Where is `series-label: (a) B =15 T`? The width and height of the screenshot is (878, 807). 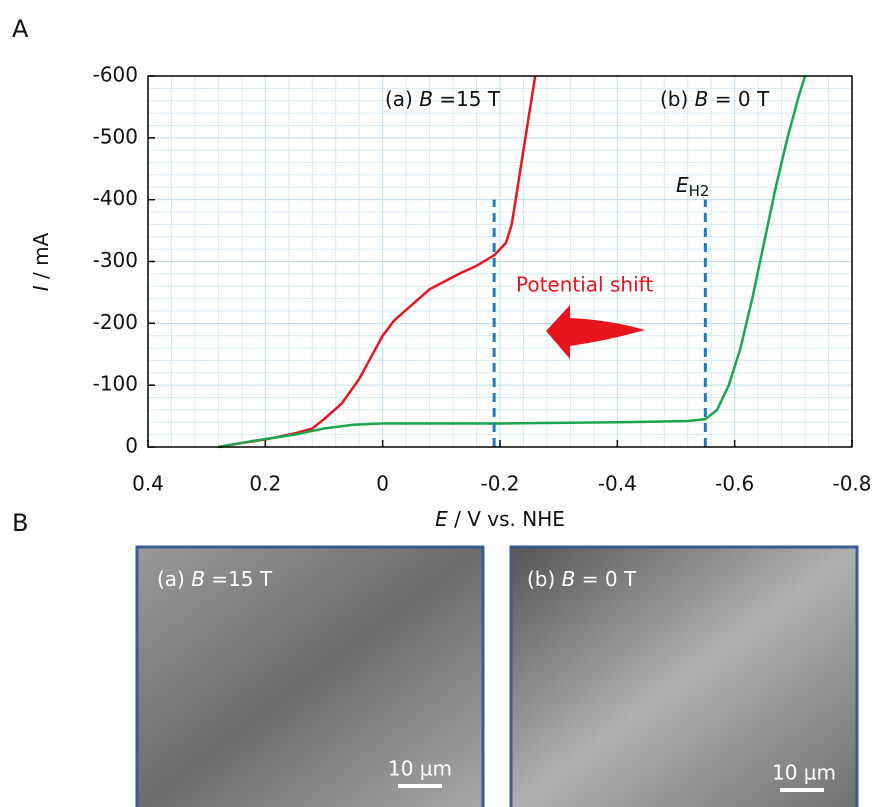 series-label: (a) B =15 T is located at coordinates (443, 99).